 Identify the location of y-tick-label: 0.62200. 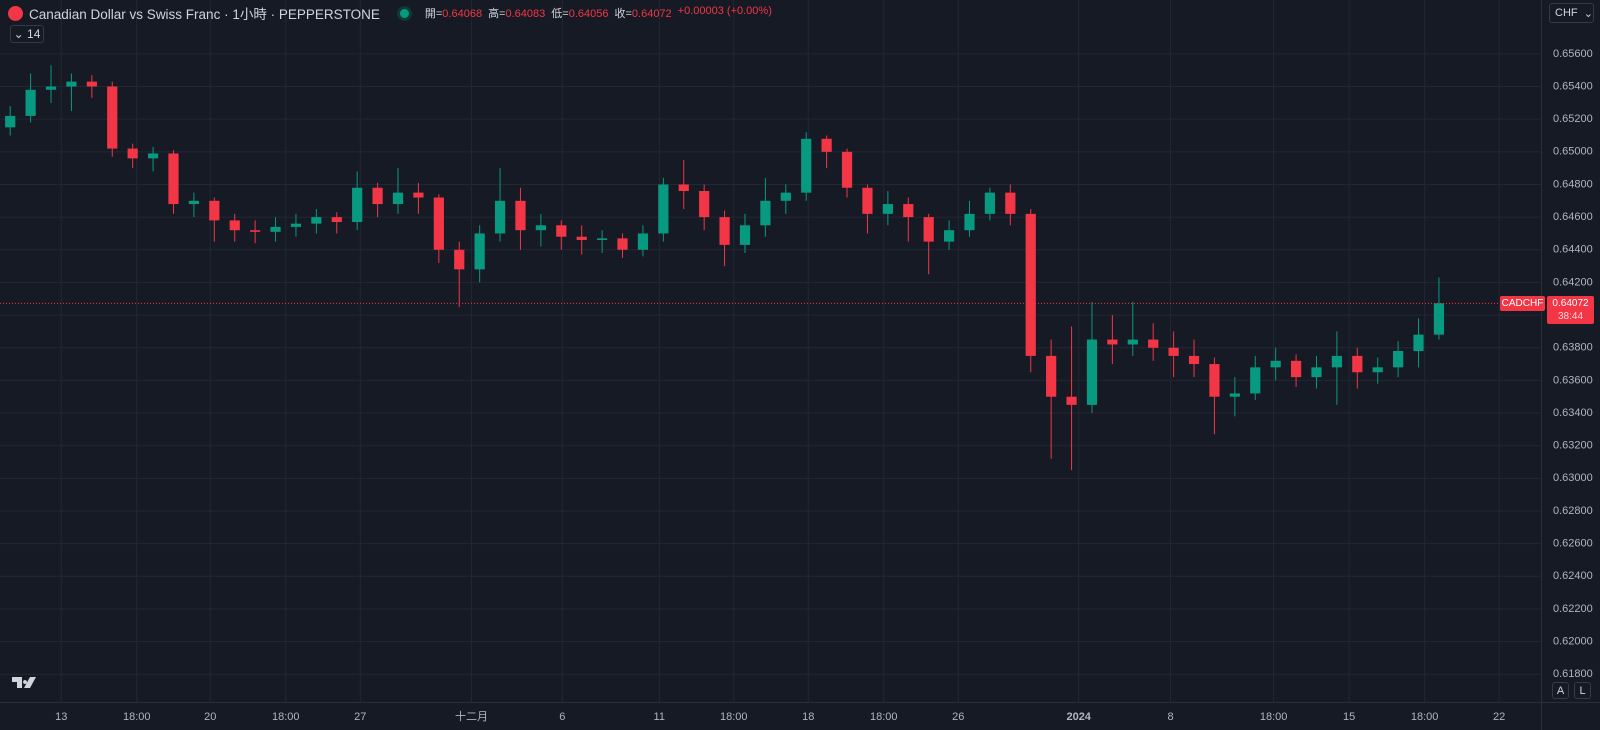
(1573, 609).